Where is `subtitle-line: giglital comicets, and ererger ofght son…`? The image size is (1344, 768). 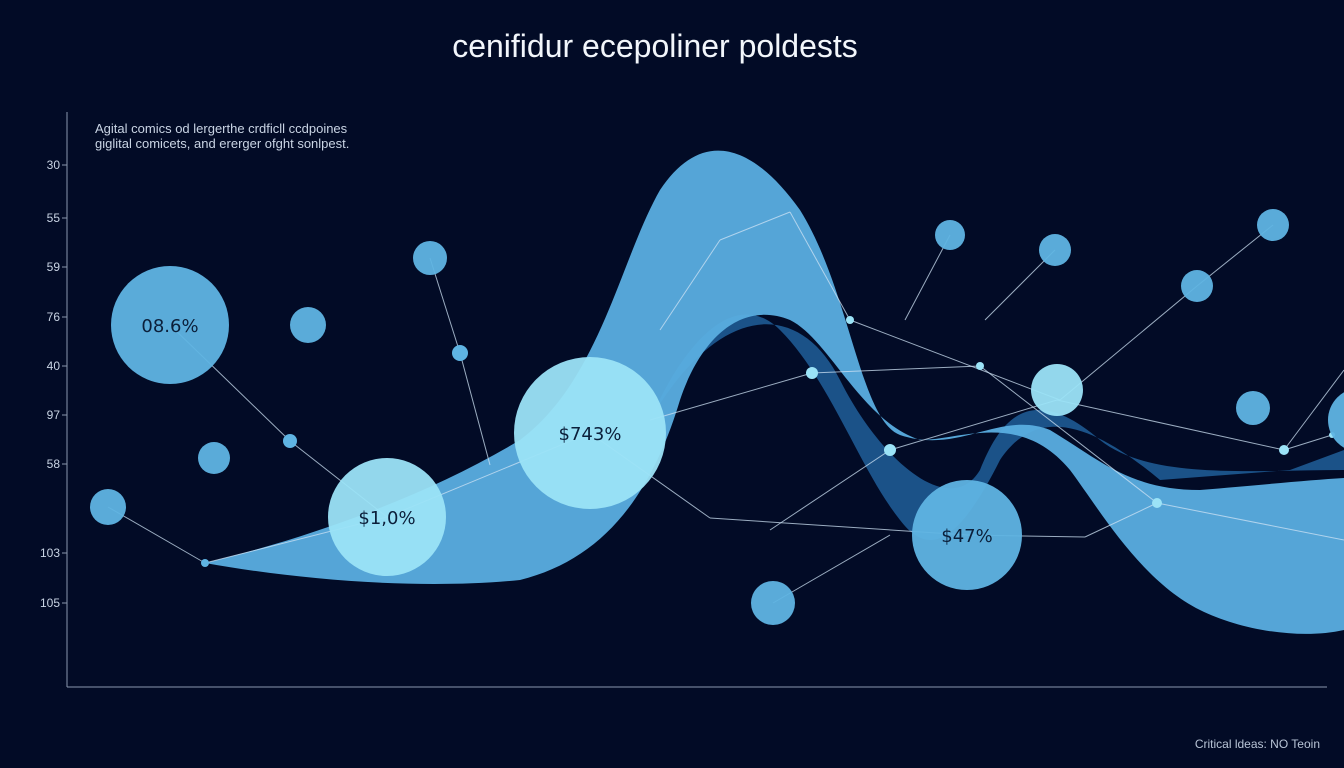 subtitle-line: giglital comicets, and ererger ofght son… is located at coordinates (222, 143).